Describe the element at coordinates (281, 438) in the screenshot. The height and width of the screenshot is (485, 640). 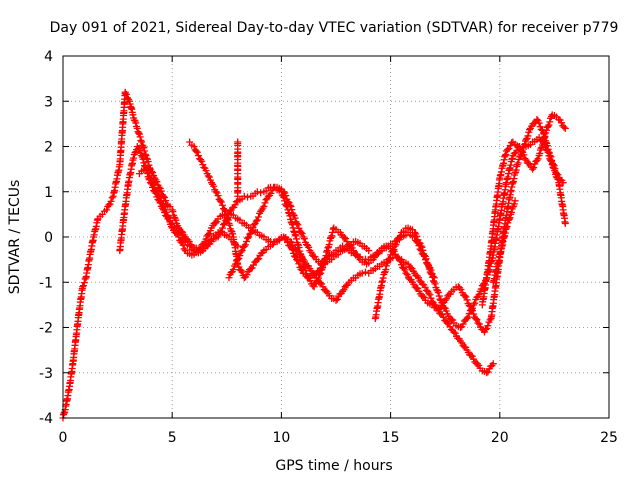
I see `x-tick-label-2: 10` at that location.